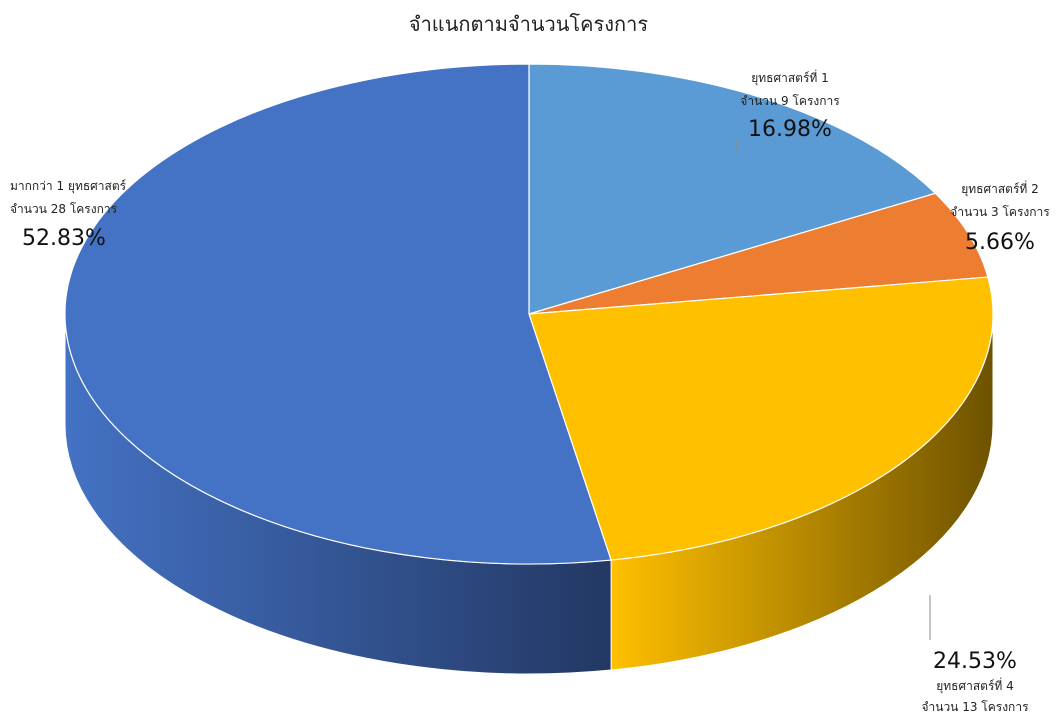 This screenshot has height=717, width=1057. What do you see at coordinates (1000, 212) in the screenshot?
I see `slice-label-2-count: จำนวน 3 โครงการ` at bounding box center [1000, 212].